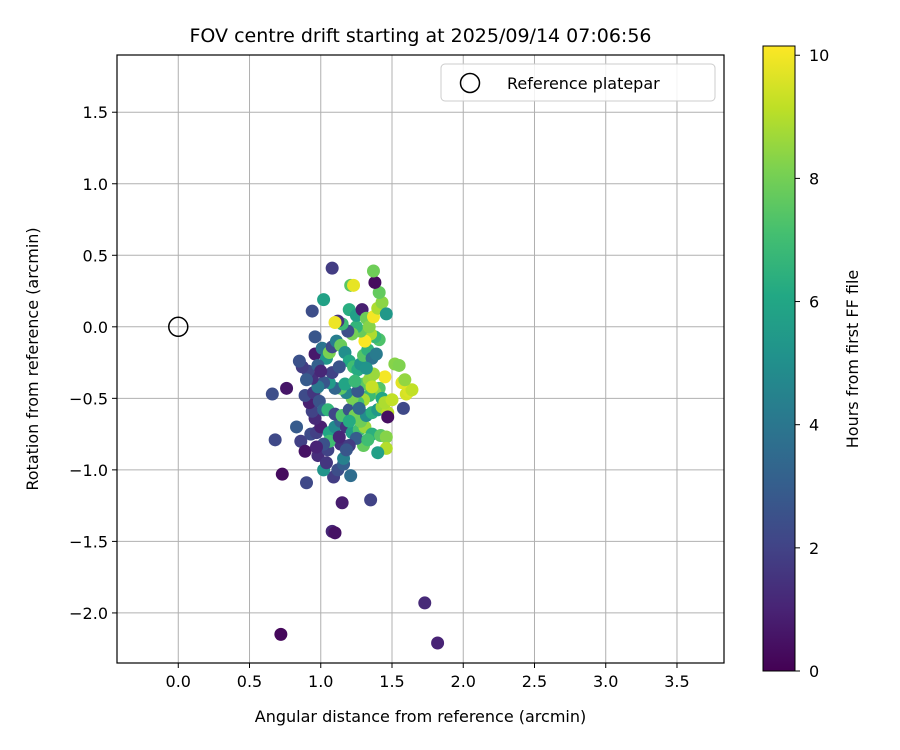 The height and width of the screenshot is (750, 900). What do you see at coordinates (355, 455) in the screenshot?
I see `scatter-points` at bounding box center [355, 455].